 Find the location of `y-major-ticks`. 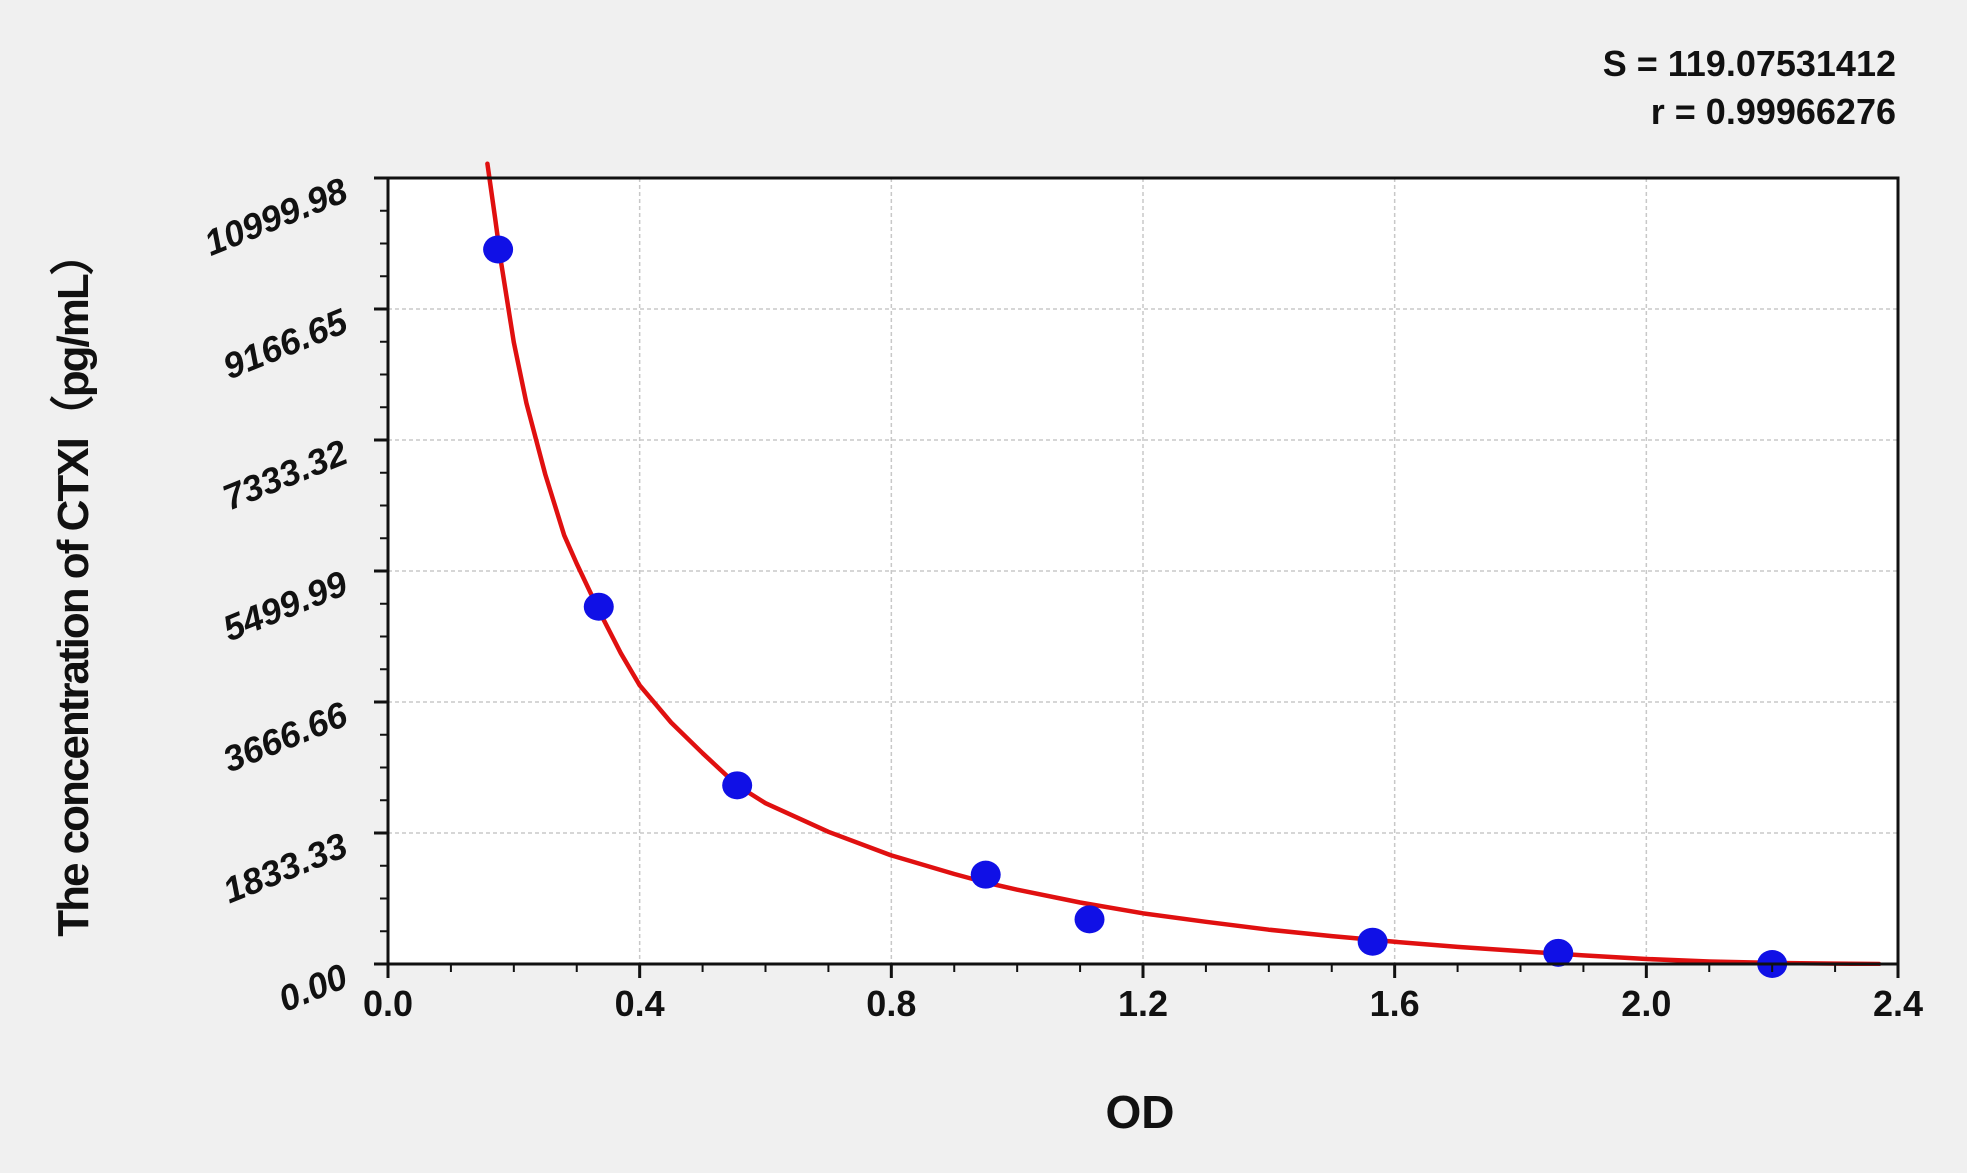

y-major-ticks is located at coordinates (381, 571).